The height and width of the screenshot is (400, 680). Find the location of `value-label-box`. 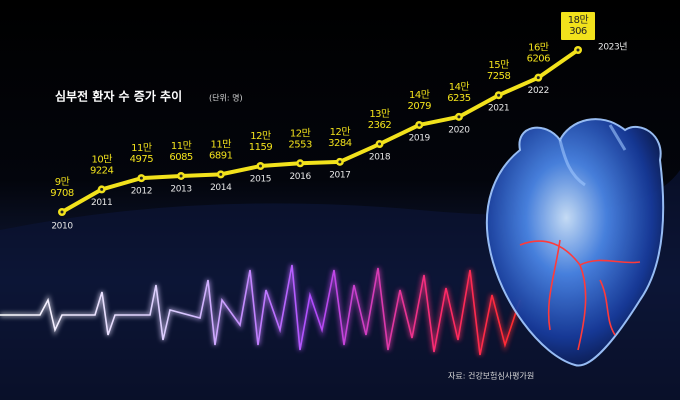

value-label-box is located at coordinates (578, 26).